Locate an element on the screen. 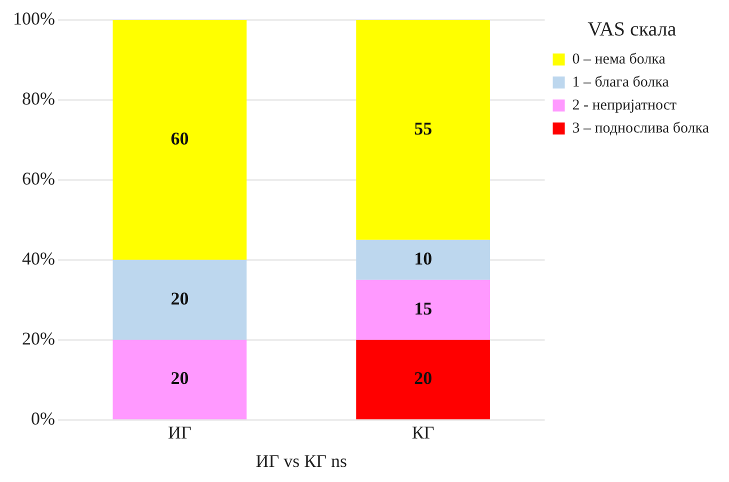 The image size is (729, 482). legend-label: 2 - непријатност is located at coordinates (625, 105).